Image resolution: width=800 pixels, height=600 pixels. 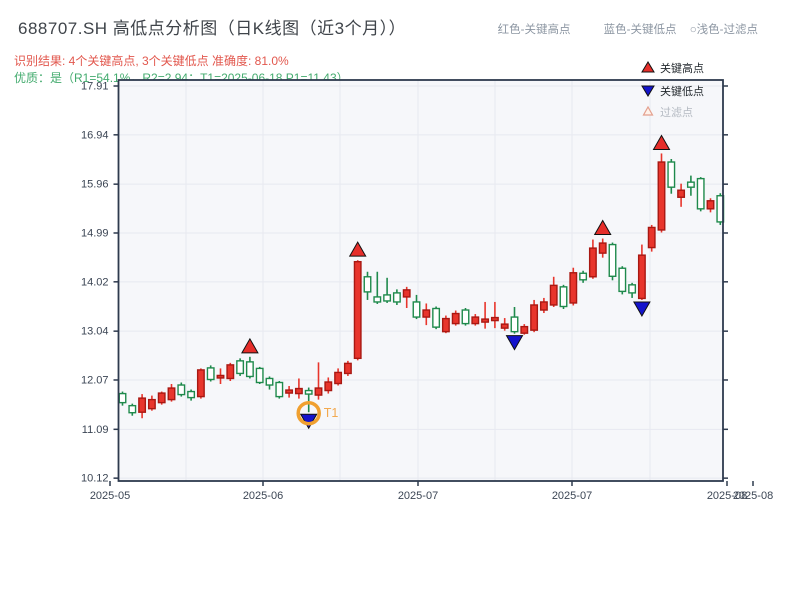 I want to click on y-tick-label: 13.04, so click(x=95, y=332).